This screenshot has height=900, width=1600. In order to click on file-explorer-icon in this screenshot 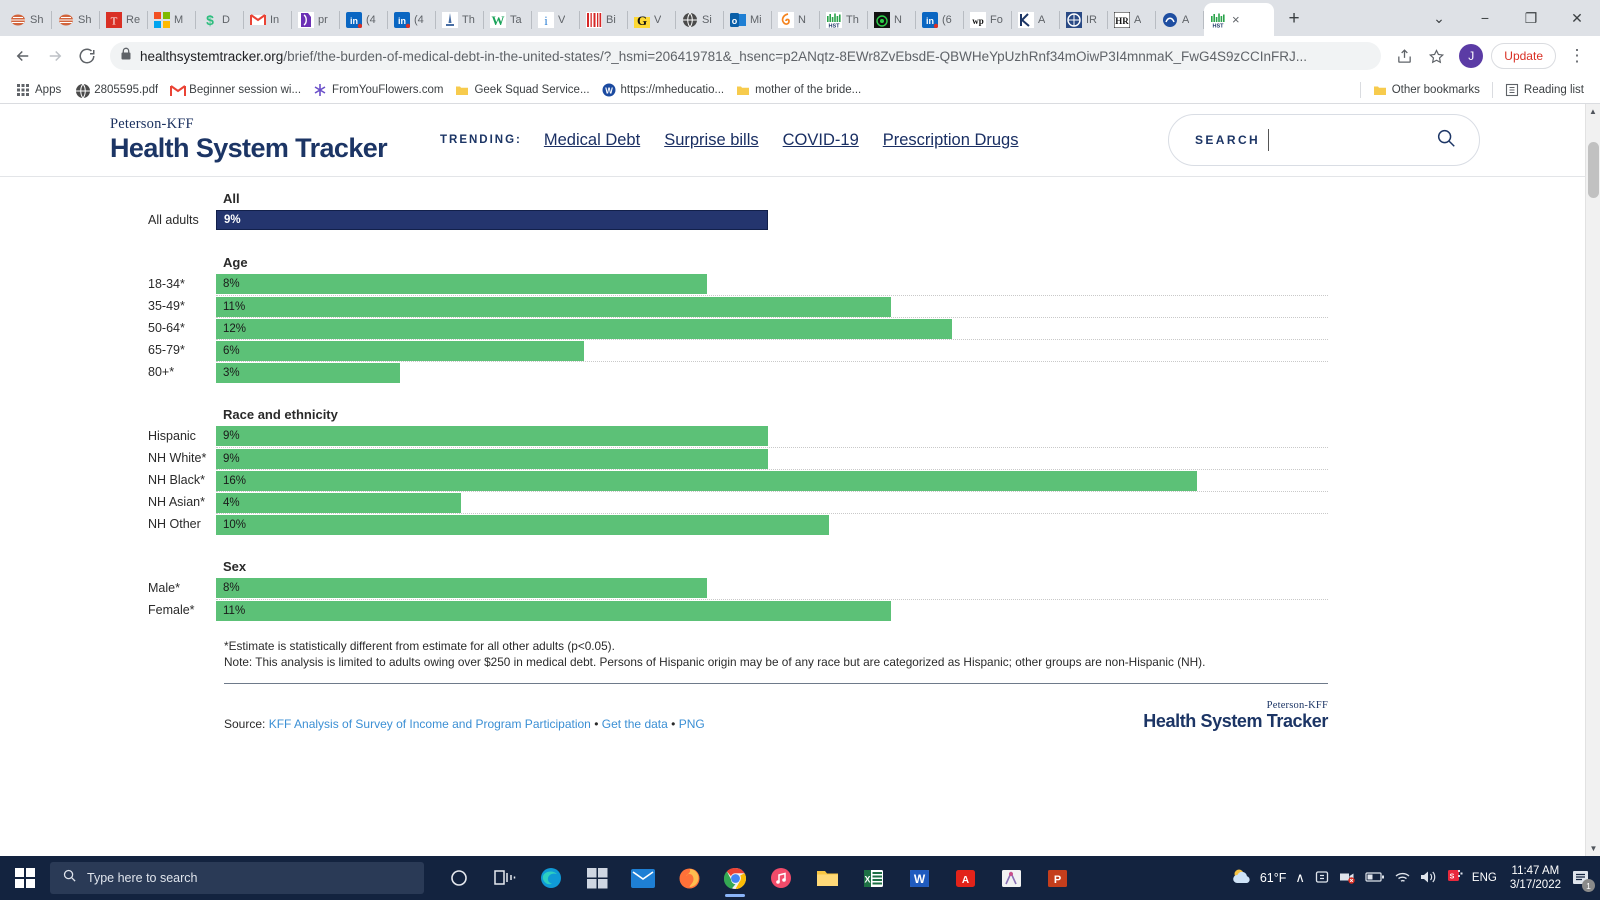, I will do `click(827, 878)`.